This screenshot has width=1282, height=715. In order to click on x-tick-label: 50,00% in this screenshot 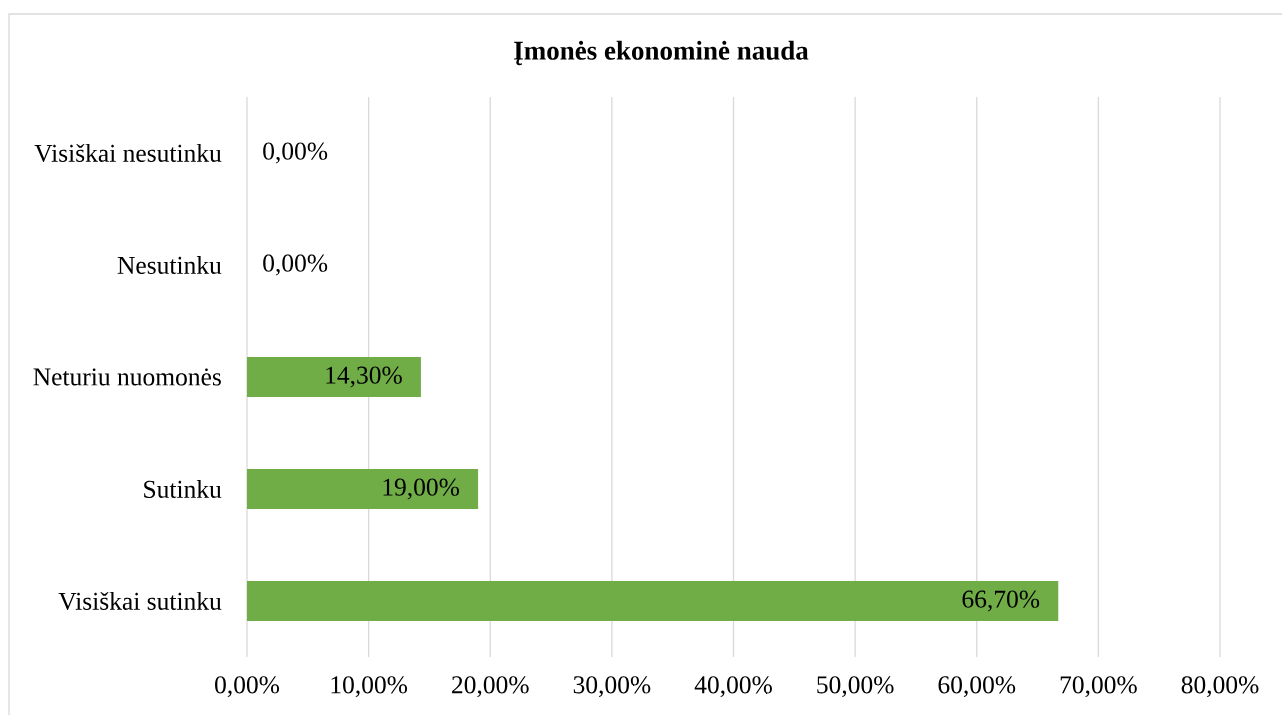, I will do `click(855, 687)`.